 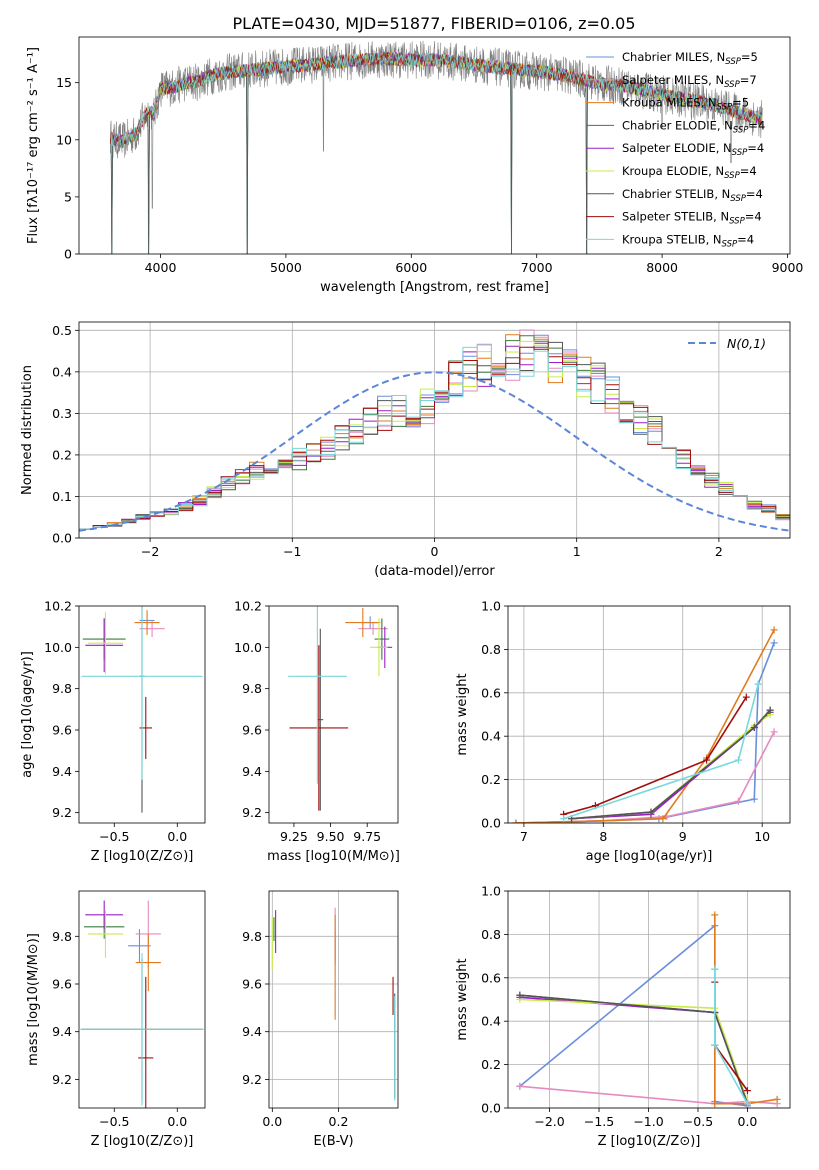 I want to click on legend-label-text: Kroupa ELODIE, N, so click(x=673, y=171).